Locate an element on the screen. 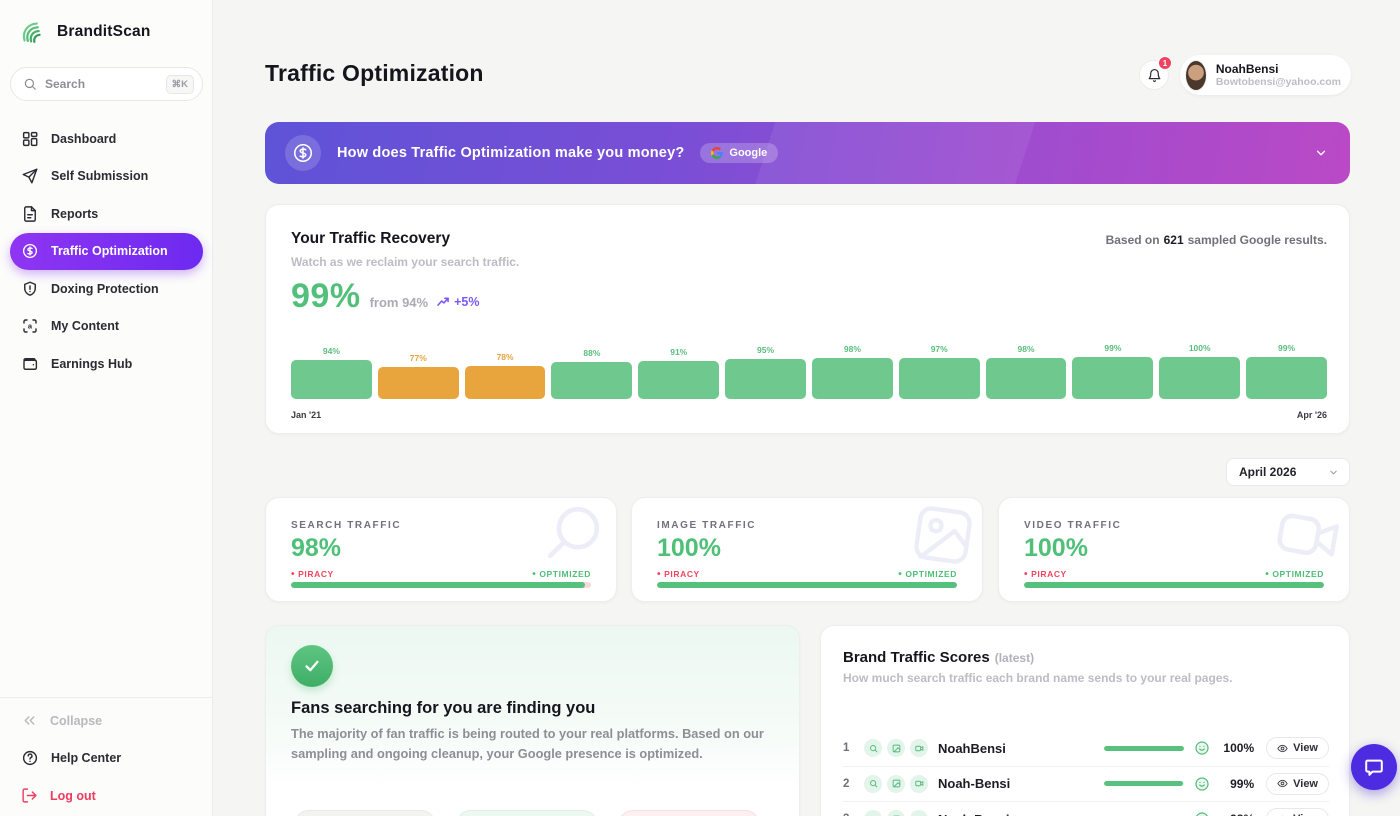  bell-icon is located at coordinates (1154, 75).